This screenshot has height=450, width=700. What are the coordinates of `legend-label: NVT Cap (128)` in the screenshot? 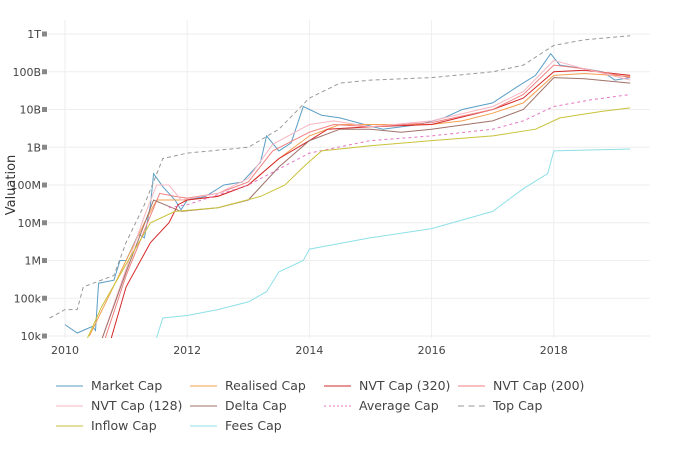 It's located at (137, 405).